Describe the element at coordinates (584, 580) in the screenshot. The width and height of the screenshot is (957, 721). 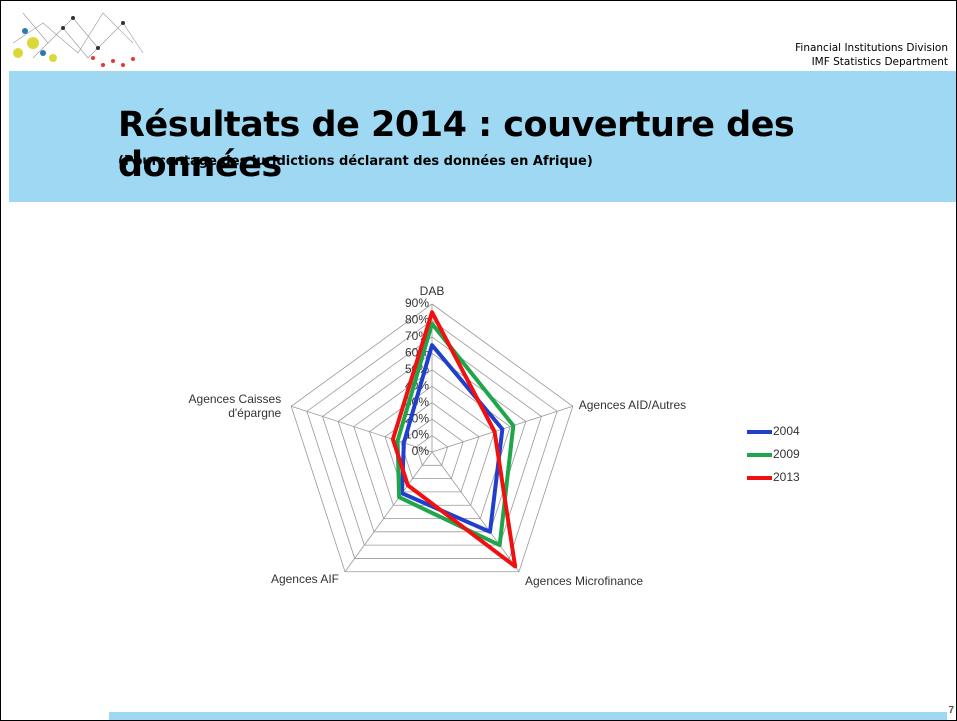
I see `category-label: Agences Microfinance` at that location.